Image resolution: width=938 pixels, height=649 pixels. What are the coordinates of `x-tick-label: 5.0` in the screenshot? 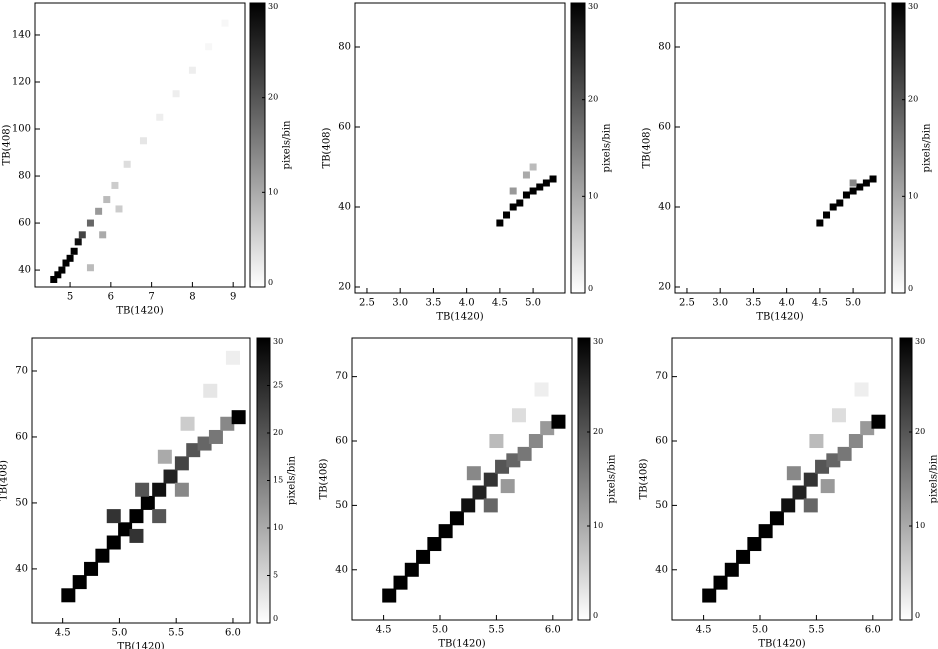 It's located at (119, 633).